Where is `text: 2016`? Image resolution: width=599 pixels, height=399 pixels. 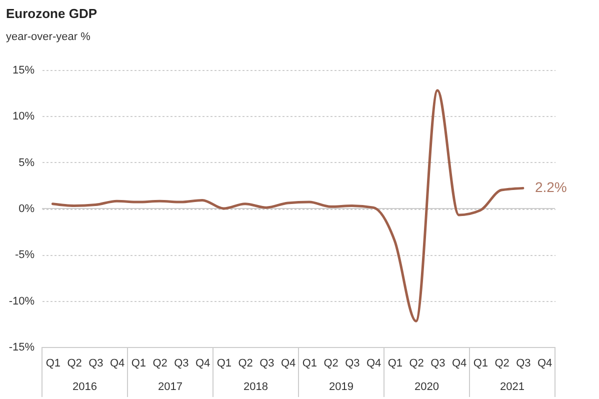 text: 2016 is located at coordinates (84, 387).